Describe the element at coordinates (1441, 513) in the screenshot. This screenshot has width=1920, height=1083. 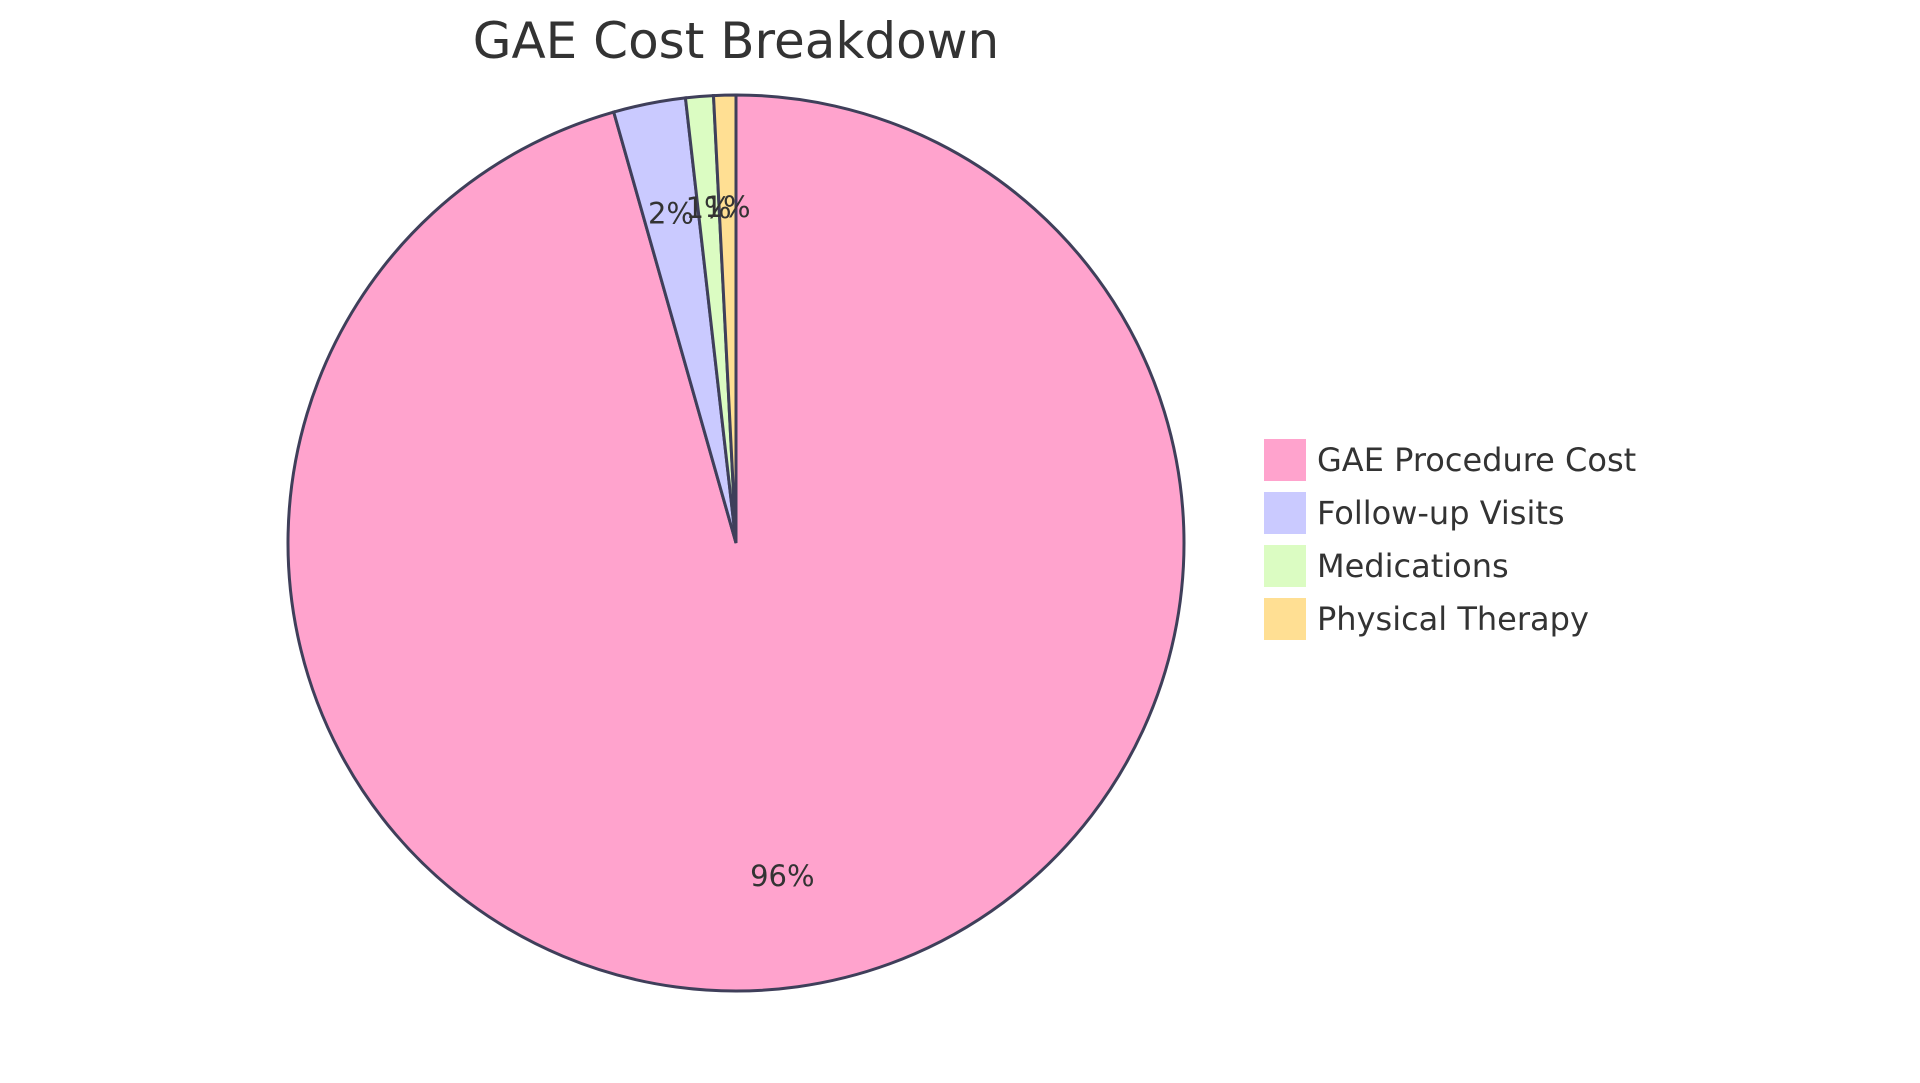
I see `legend-label-follow-up-visits: Follow-up Visits` at that location.